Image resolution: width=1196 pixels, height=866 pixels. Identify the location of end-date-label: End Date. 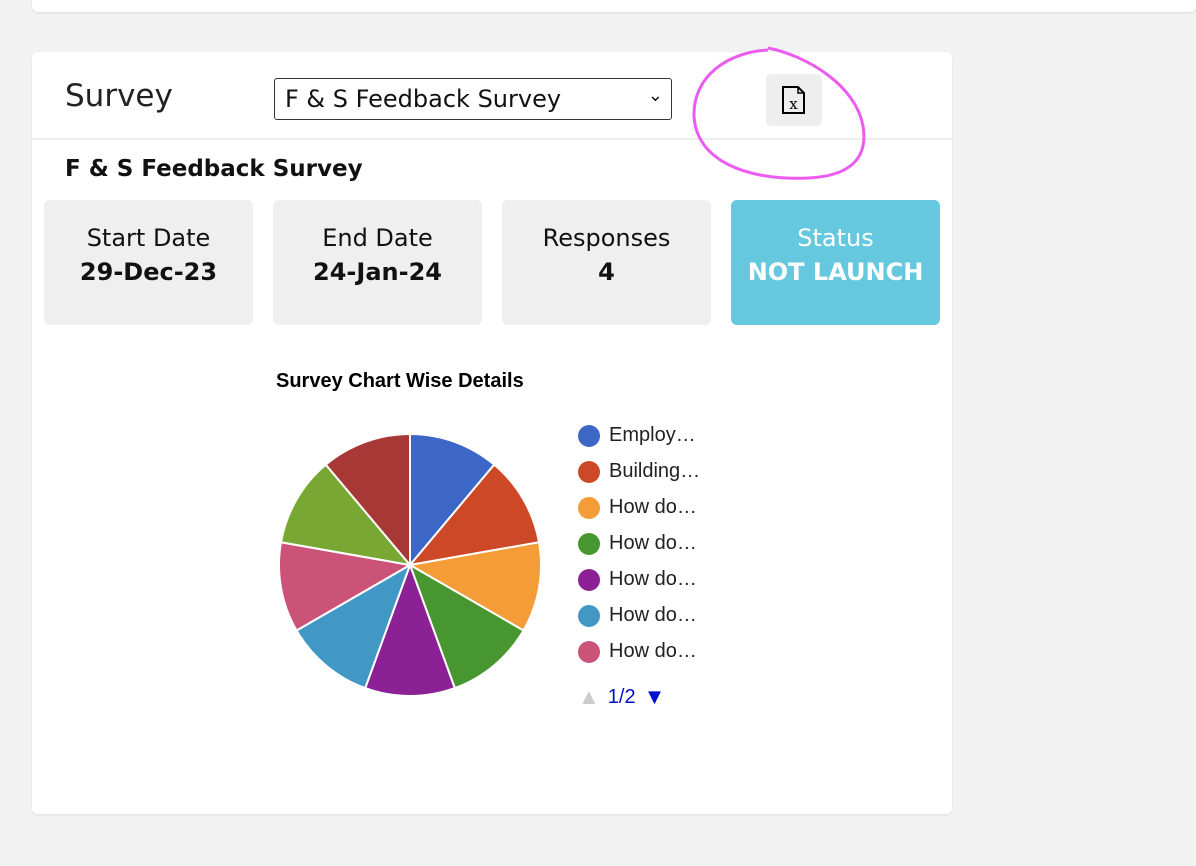
(377, 238).